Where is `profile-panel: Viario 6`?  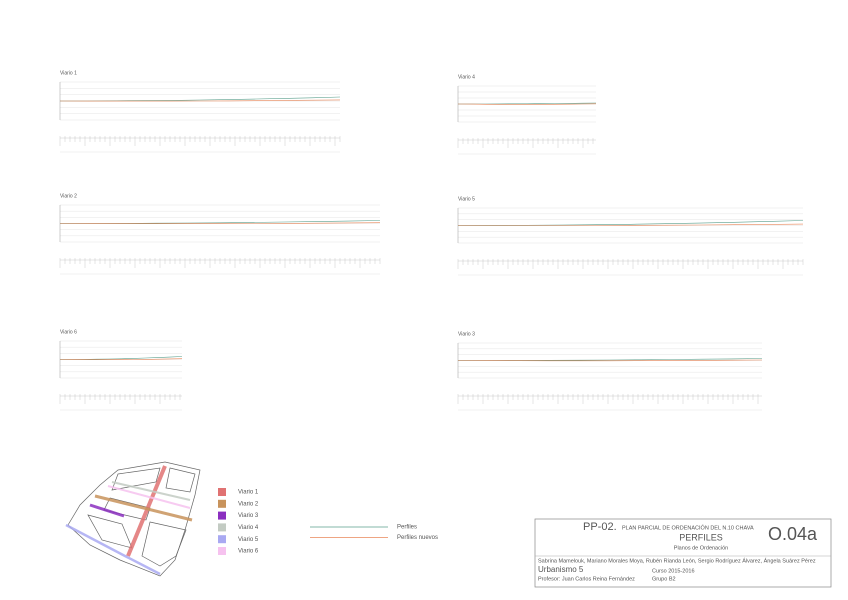
profile-panel: Viario 6 is located at coordinates (121, 370).